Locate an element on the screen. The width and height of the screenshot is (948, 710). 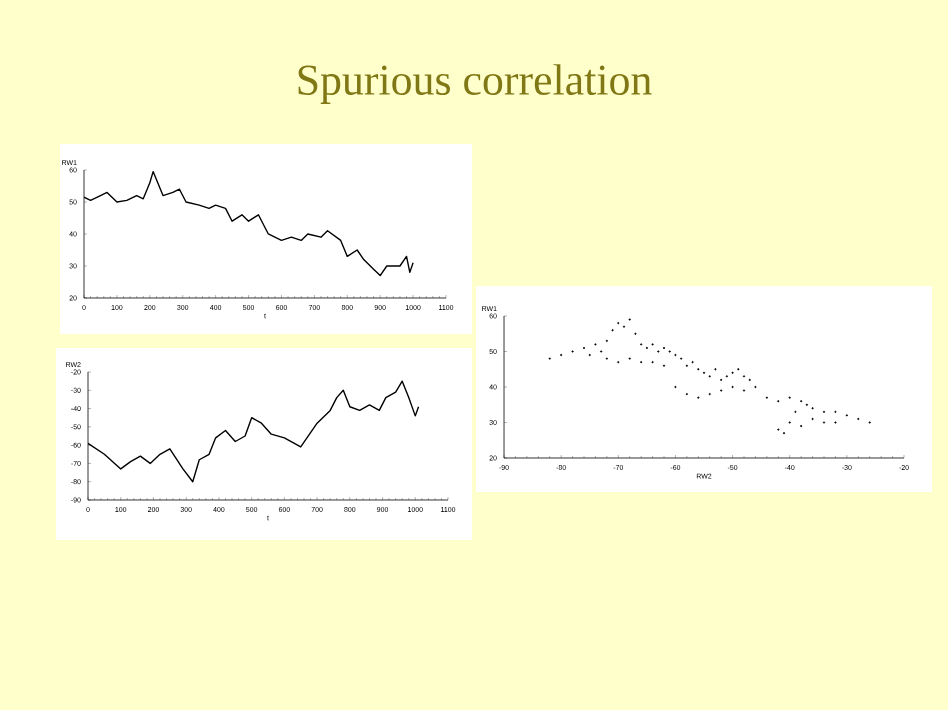
chart-title: Spurious correlation is located at coordinates (475, 84).